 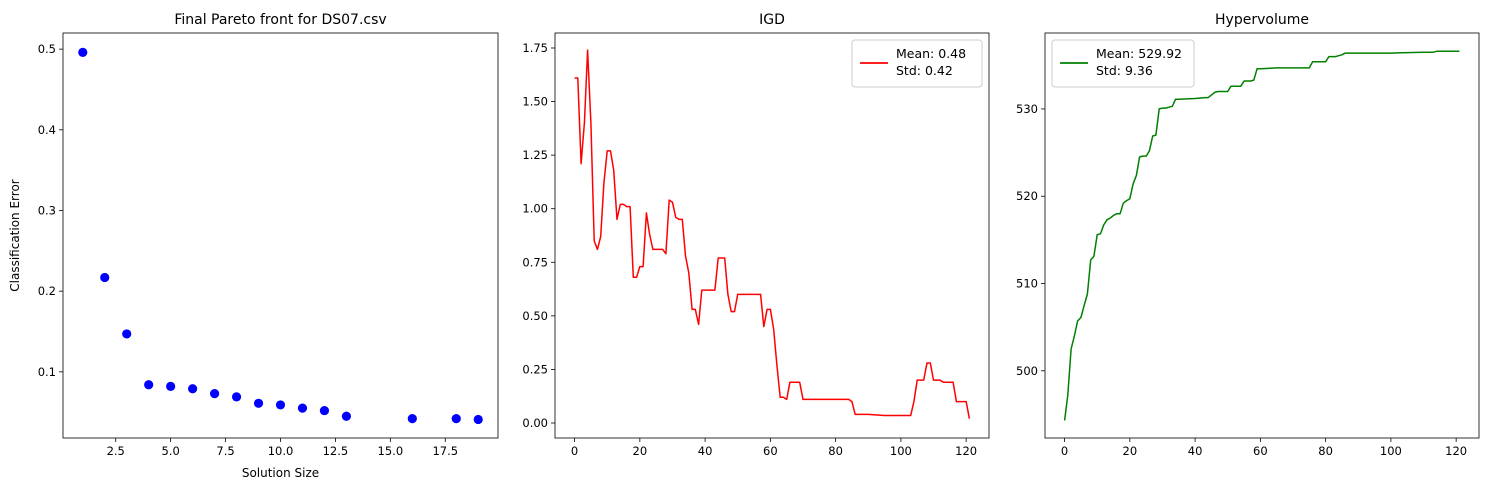 I want to click on x-tick-label: 7.5, so click(x=225, y=451).